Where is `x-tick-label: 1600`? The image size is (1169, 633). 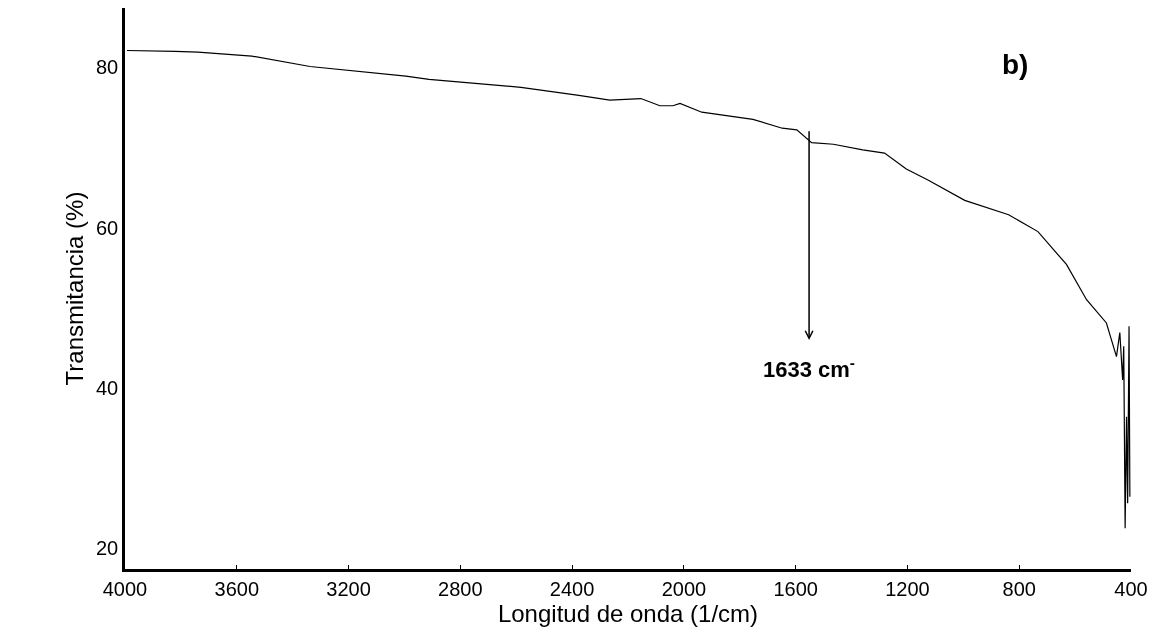 x-tick-label: 1600 is located at coordinates (795, 588).